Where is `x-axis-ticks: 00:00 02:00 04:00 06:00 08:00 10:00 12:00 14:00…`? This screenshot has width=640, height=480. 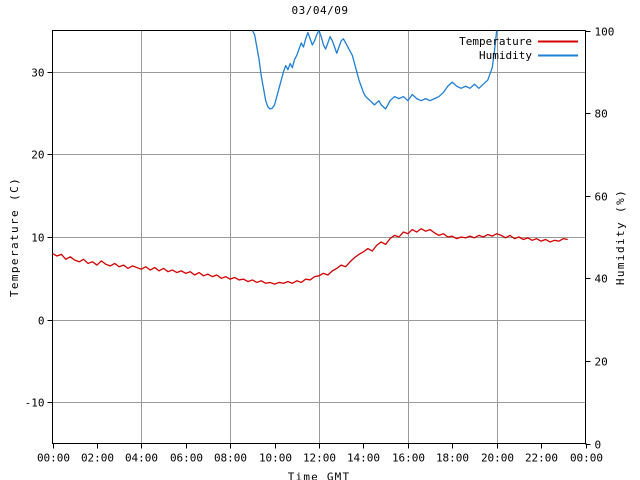 x-axis-ticks: 00:00 02:00 04:00 06:00 08:00 10:00 12:00 14:00… is located at coordinates (320, 454).